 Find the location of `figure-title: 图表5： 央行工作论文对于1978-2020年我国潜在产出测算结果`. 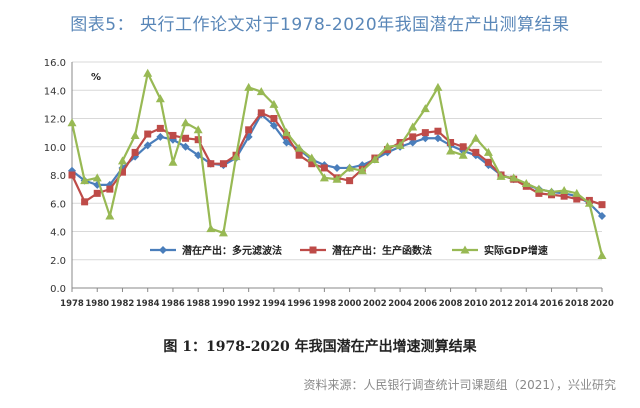

figure-title: 图表5： 央行工作论文对于1978-2020年我国潜在产出测算结果 is located at coordinates (320, 25).